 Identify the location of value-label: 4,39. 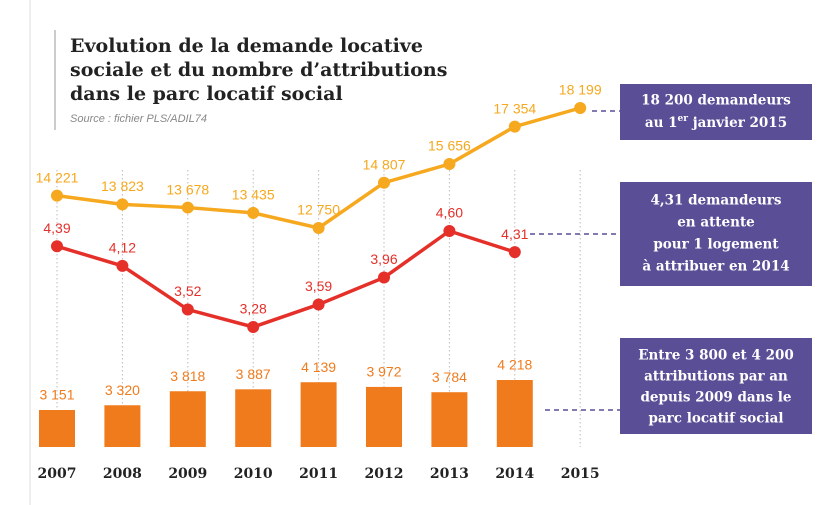
(56, 228).